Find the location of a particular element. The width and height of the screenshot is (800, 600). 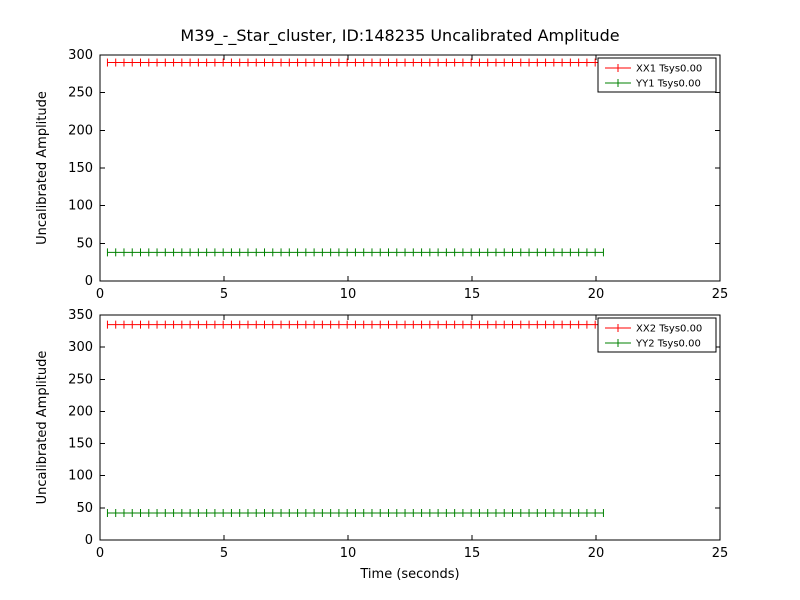

legend-label: YY2 Tsys0.00 is located at coordinates (668, 344).